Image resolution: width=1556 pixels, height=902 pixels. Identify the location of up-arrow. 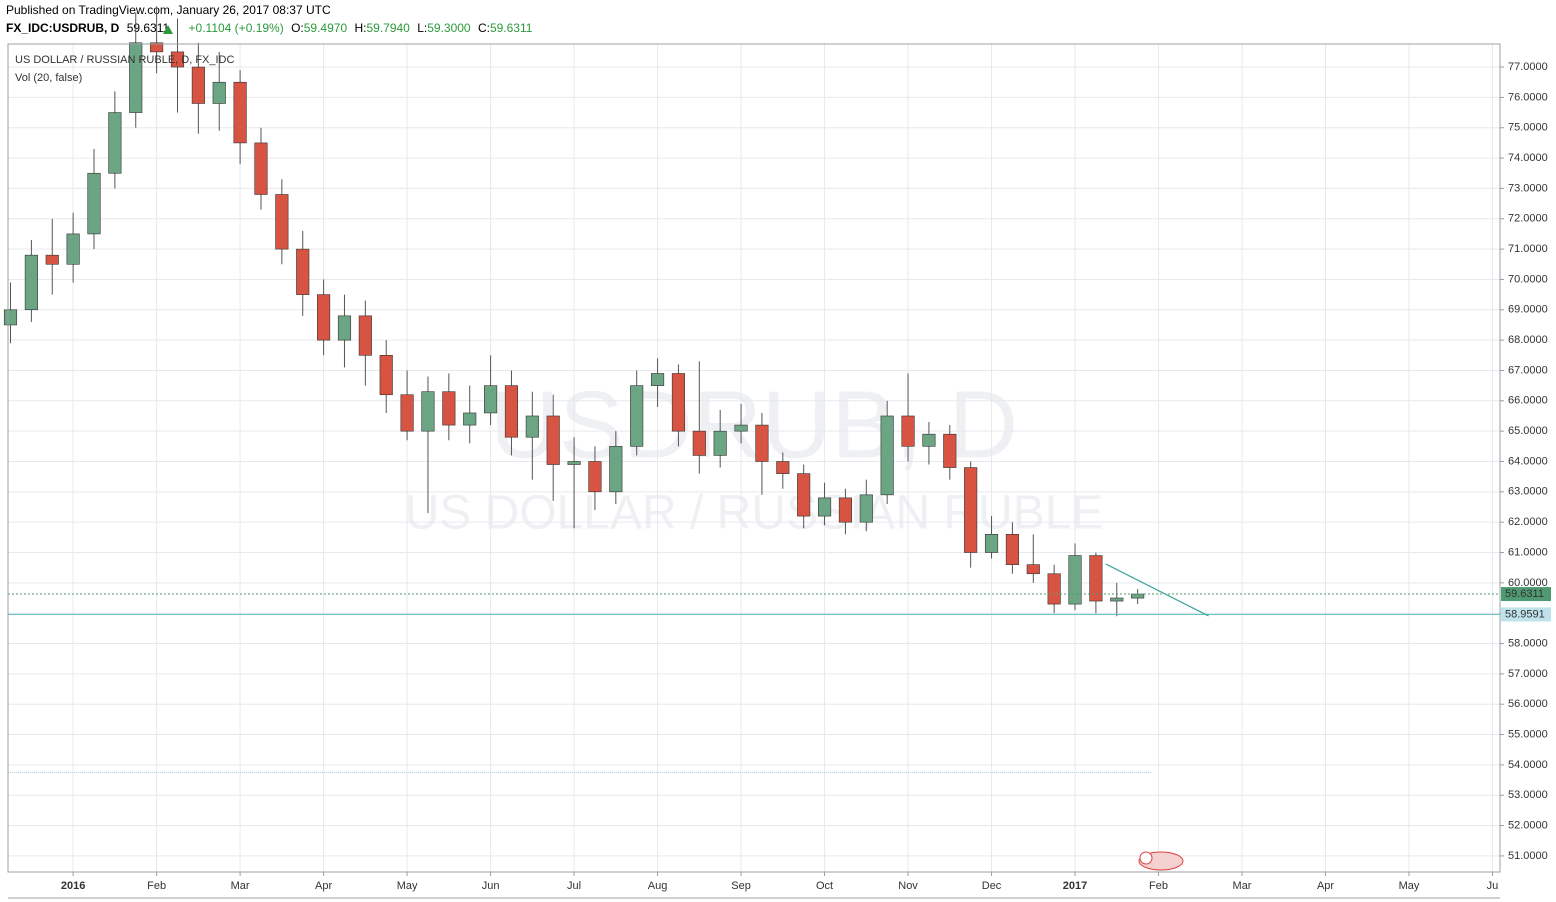
(168, 29).